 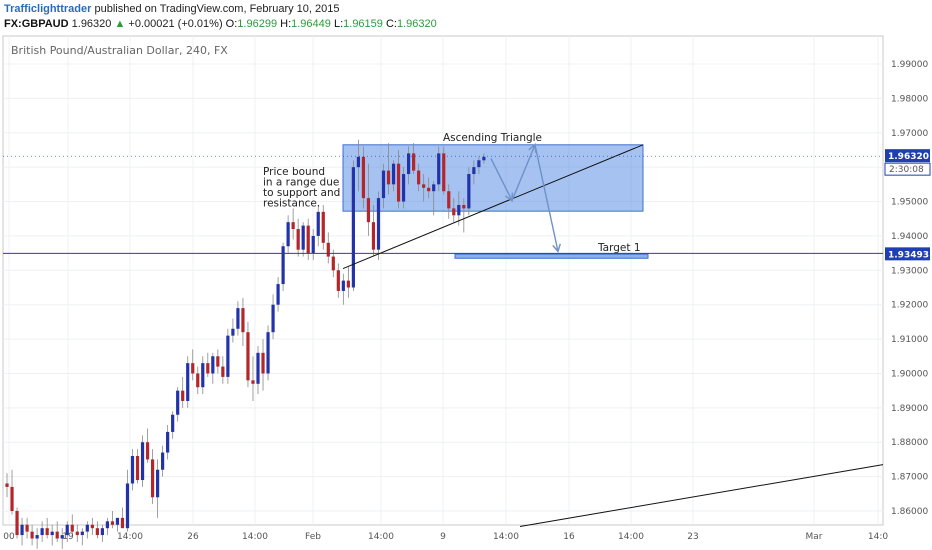 I want to click on low-label: L:, so click(x=338, y=24).